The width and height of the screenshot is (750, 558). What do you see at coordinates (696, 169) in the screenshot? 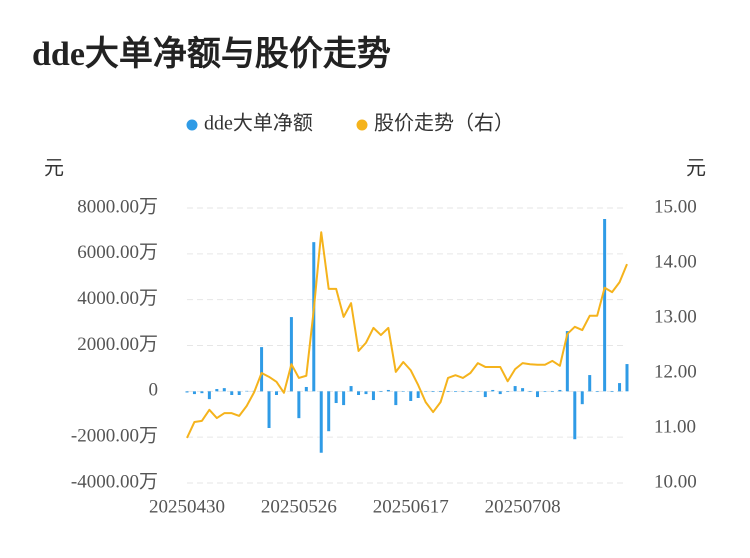
I see `y2-axis-unit: 元` at bounding box center [696, 169].